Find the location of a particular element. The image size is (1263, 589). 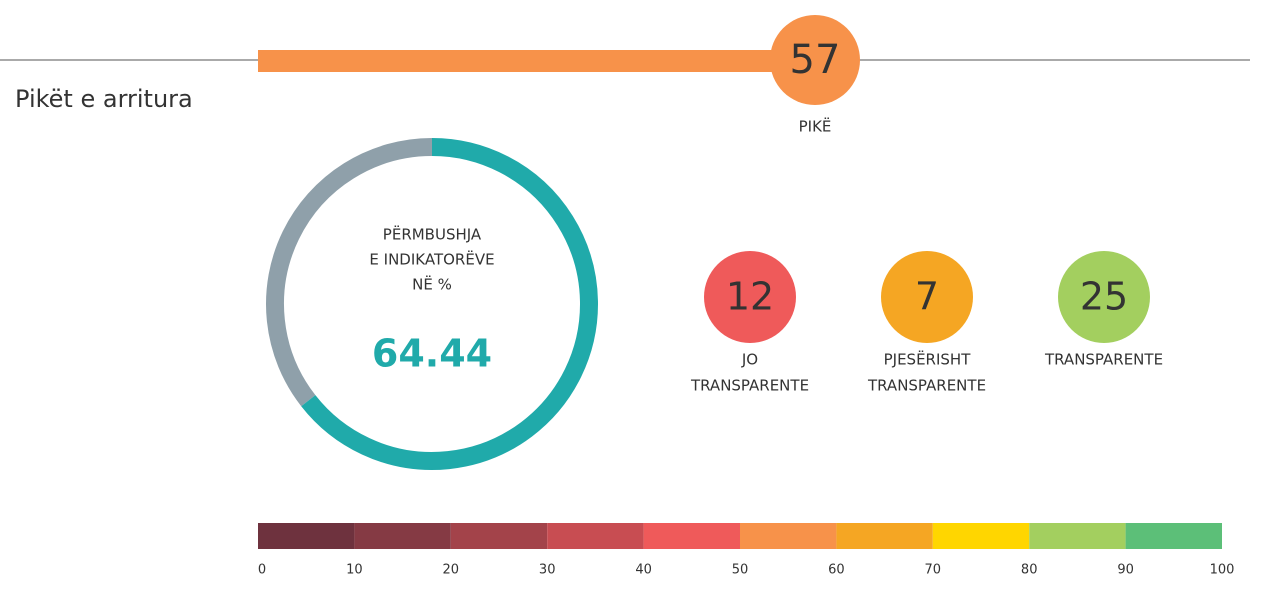

count-value: 25 is located at coordinates (1104, 297).